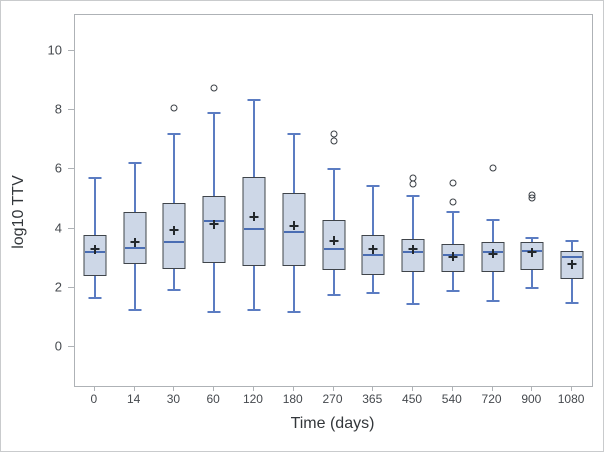 The image size is (604, 452). I want to click on y-tick-label: 4, so click(58, 228).